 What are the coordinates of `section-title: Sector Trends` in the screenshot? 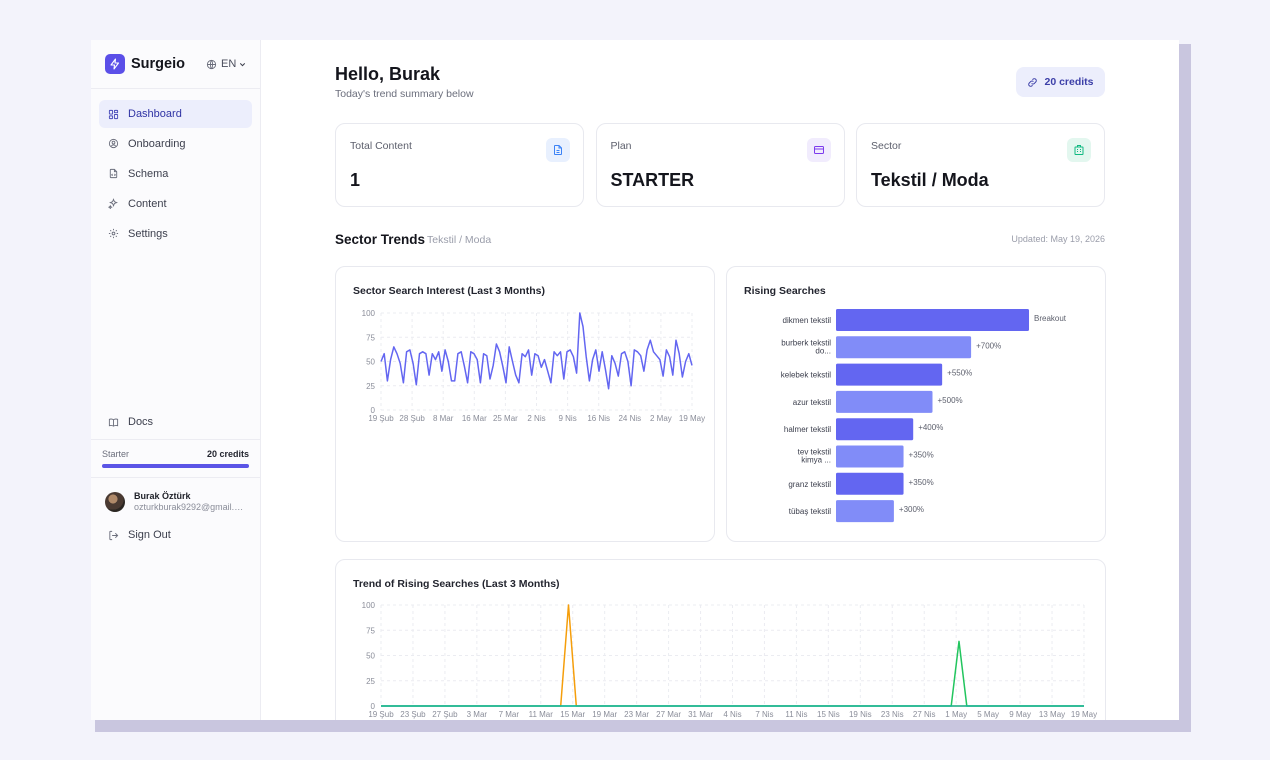 It's located at (380, 239).